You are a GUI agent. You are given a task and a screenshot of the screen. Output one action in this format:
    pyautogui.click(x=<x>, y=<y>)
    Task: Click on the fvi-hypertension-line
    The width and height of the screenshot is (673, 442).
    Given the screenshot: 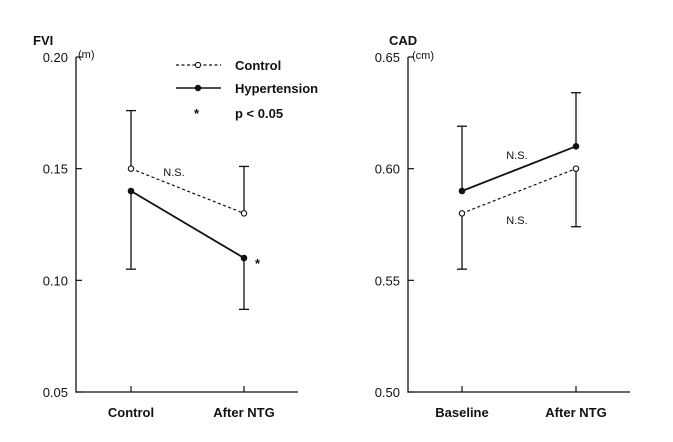 What is the action you would take?
    pyautogui.click(x=187, y=224)
    